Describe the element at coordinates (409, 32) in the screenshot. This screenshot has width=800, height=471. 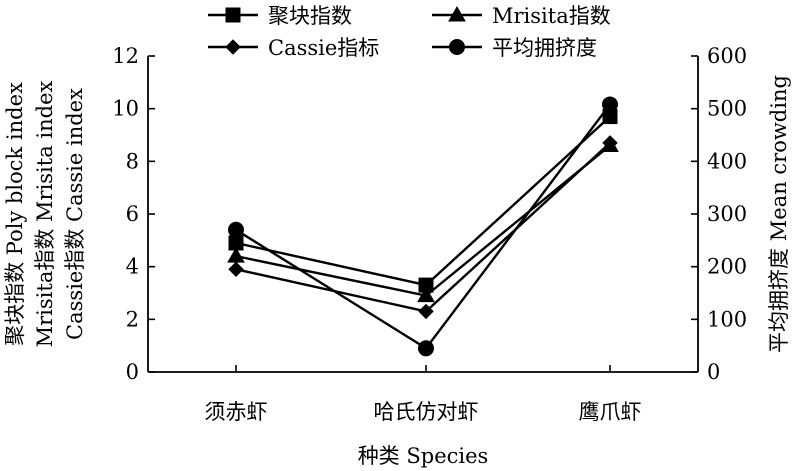
I see `legend: 聚块指数 Mrisita指数 Cassie指标 平均拥挤度` at that location.